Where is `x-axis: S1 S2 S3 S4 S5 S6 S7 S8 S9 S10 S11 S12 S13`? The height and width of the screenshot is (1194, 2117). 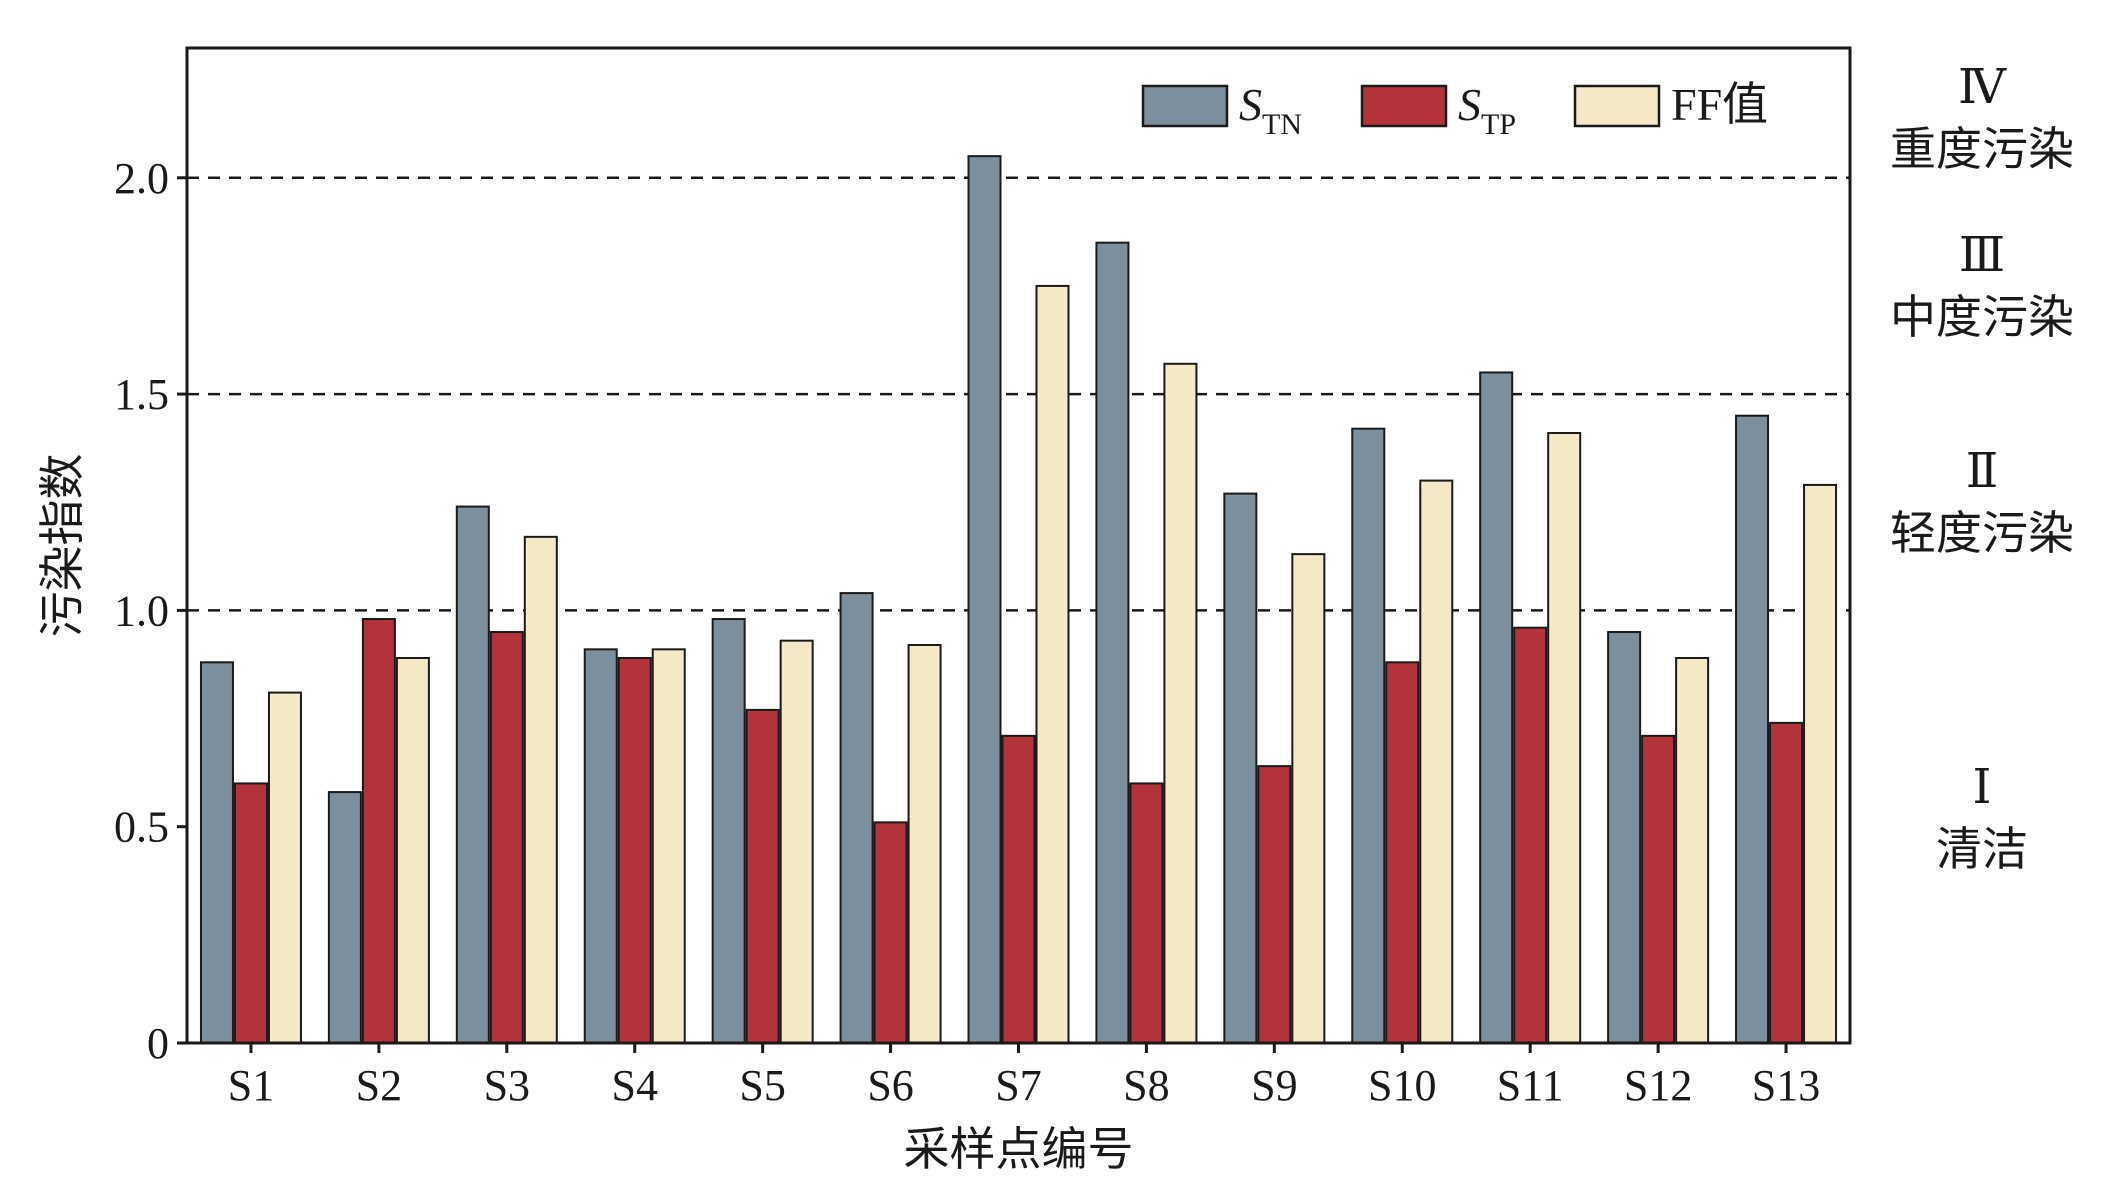 x-axis: S1 S2 S3 S4 S5 S6 S7 S8 S9 S10 S11 S12 S13 is located at coordinates (1024, 1076).